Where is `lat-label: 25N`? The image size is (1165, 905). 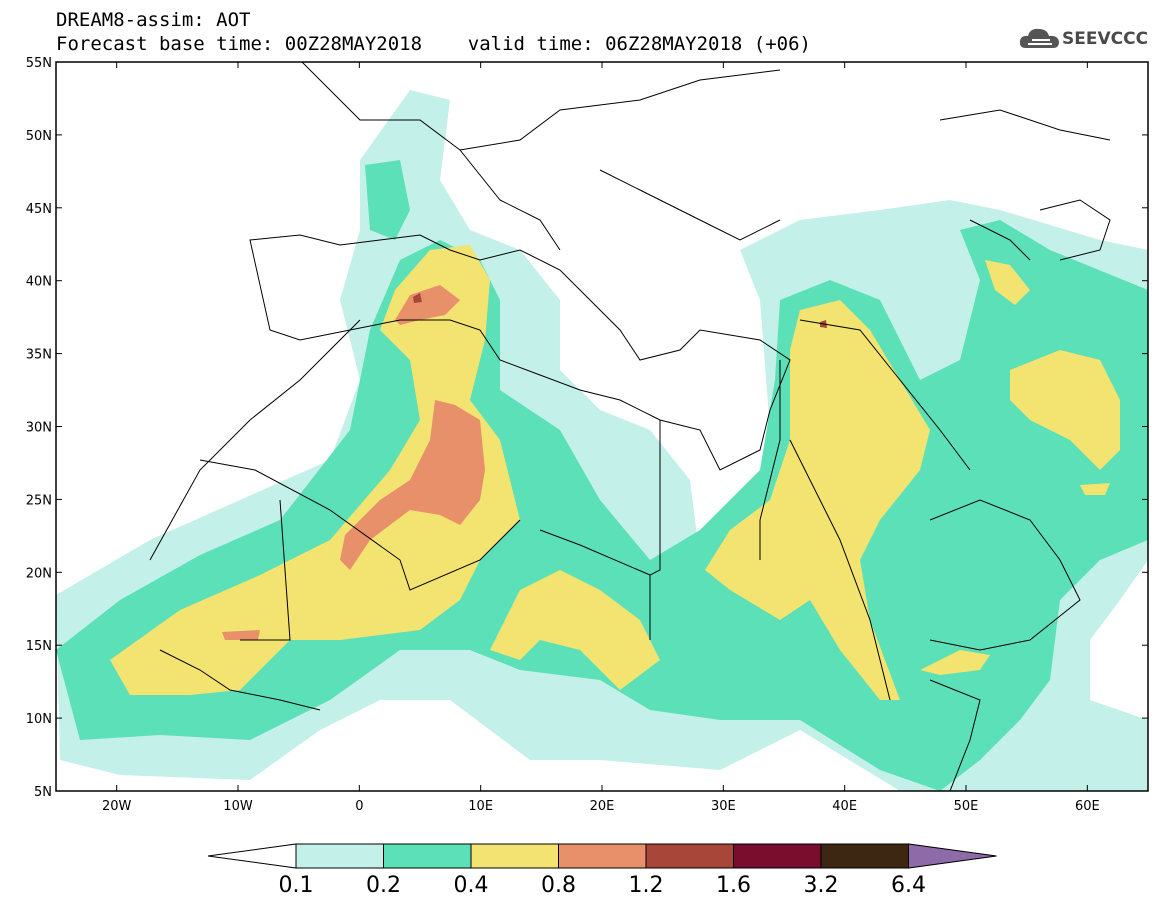
lat-label: 25N is located at coordinates (39, 500).